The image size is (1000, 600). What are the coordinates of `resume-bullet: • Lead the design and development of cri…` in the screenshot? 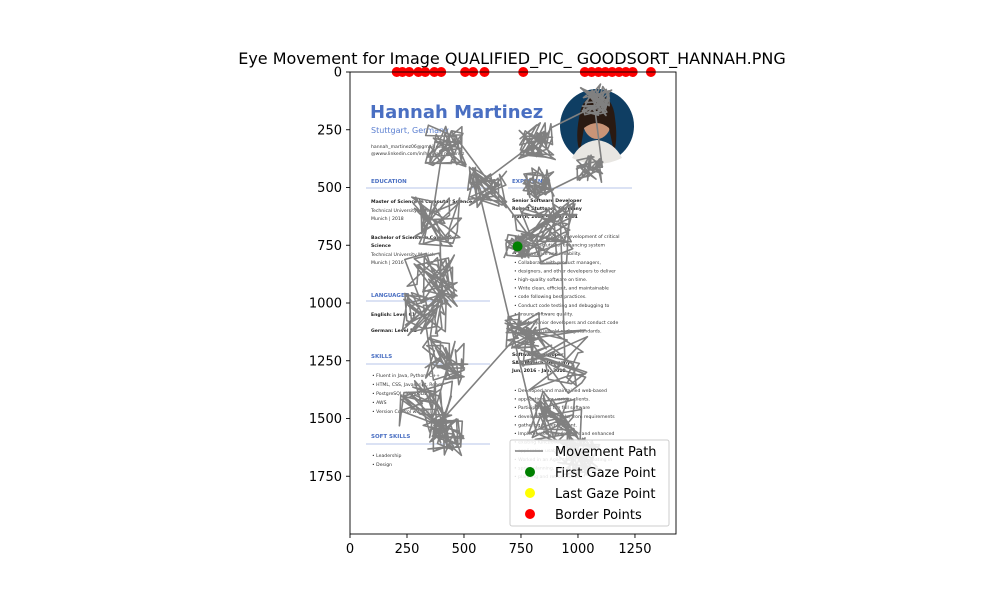 It's located at (567, 237).